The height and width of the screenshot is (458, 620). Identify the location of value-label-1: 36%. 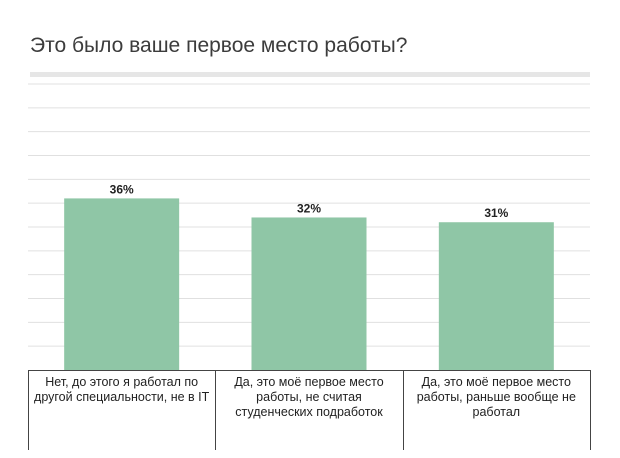
(122, 189).